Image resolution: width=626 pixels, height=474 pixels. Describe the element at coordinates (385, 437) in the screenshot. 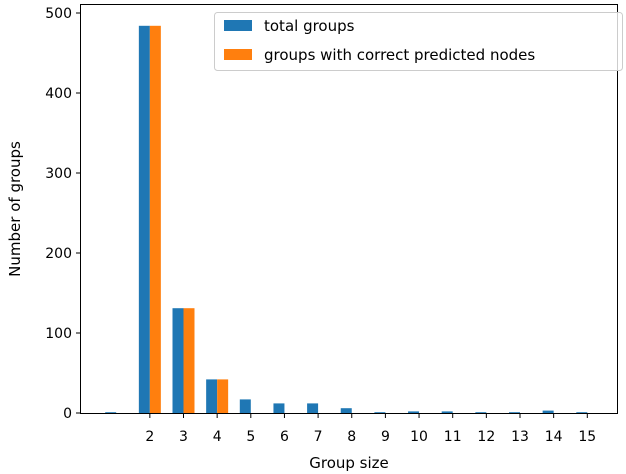

I see `x-tick-label: 9` at that location.